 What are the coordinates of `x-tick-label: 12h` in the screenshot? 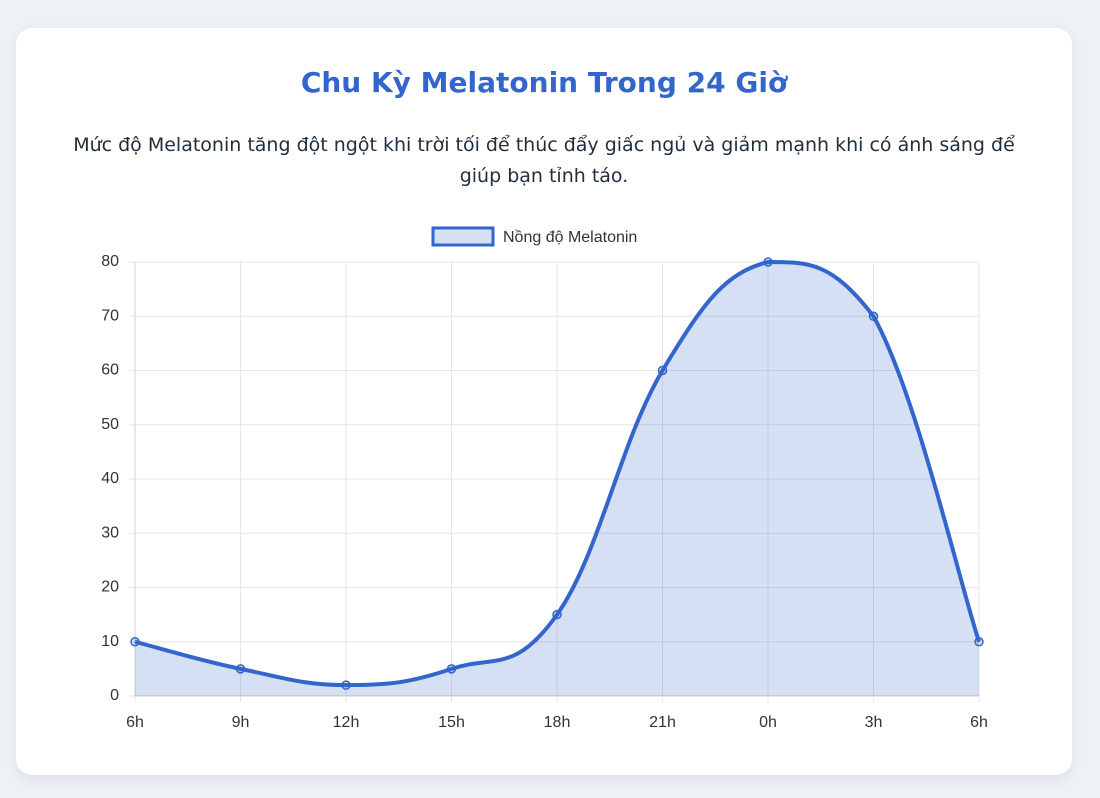 It's located at (346, 722).